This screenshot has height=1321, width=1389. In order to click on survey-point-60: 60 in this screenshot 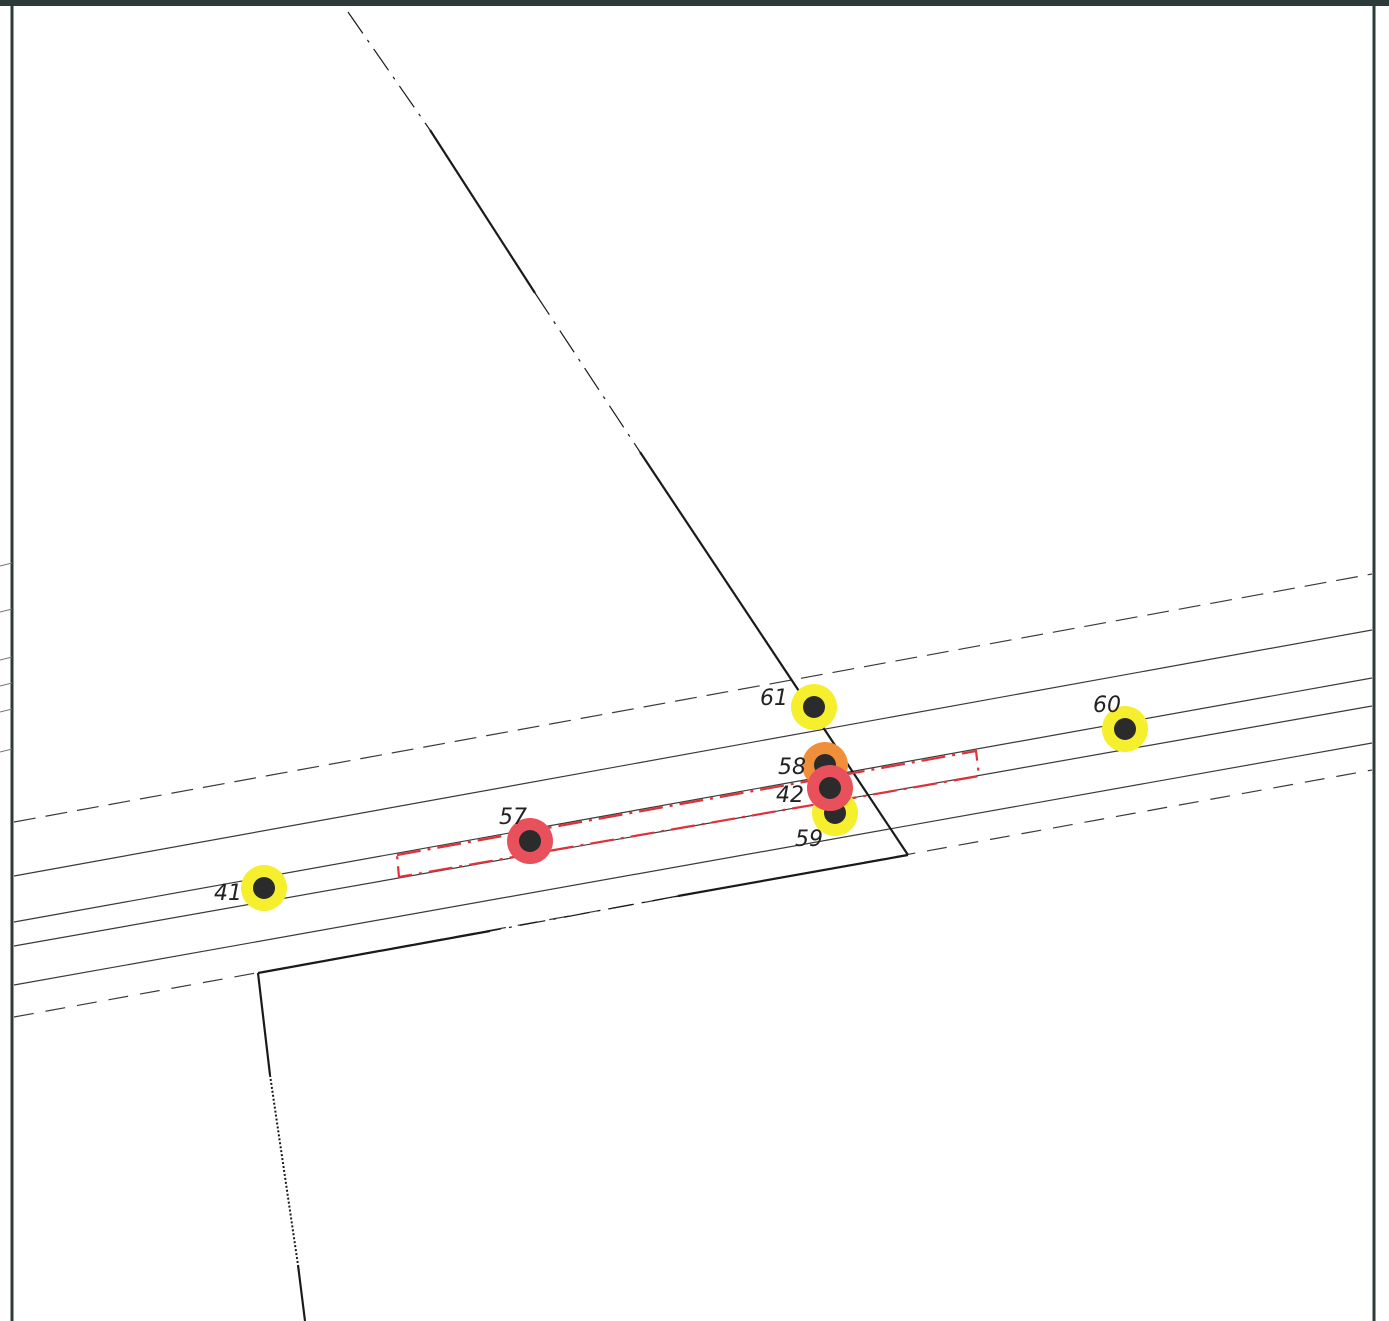, I will do `click(1120, 722)`.